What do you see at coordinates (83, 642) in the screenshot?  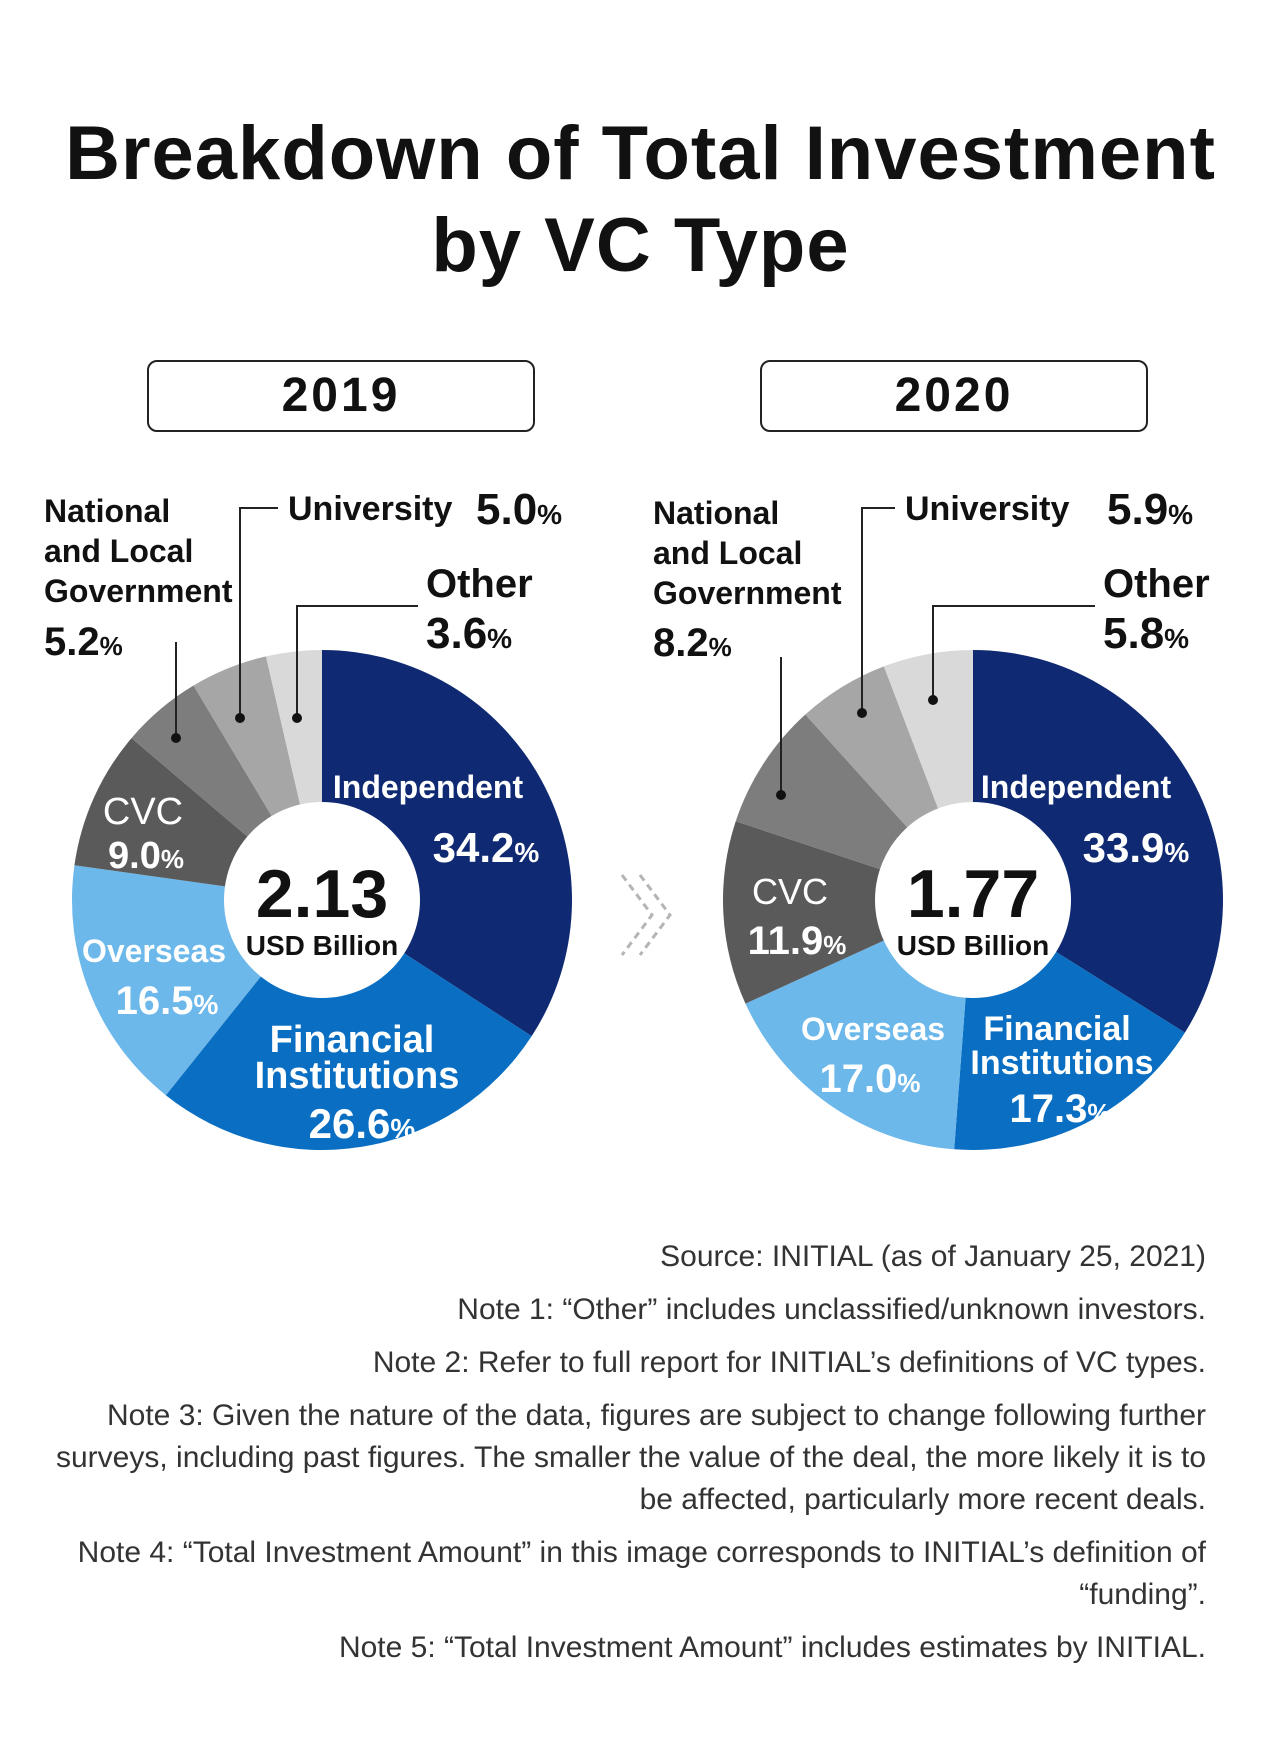 I see `value-2019-gov: 5.2%` at bounding box center [83, 642].